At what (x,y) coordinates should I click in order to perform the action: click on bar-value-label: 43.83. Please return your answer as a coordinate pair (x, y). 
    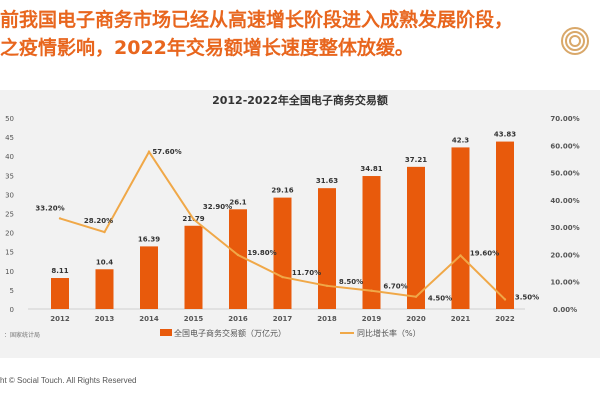
    Looking at the image, I should click on (505, 135).